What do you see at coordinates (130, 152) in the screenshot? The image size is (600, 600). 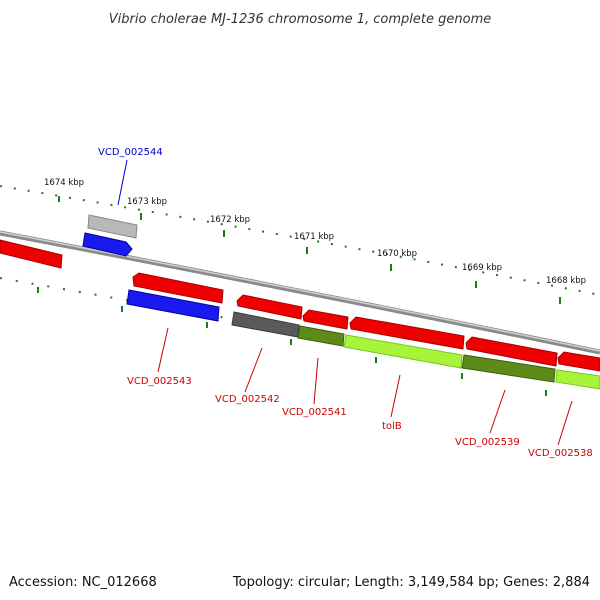 I see `gene-label-vcd-002544: VCD_002544` at bounding box center [130, 152].